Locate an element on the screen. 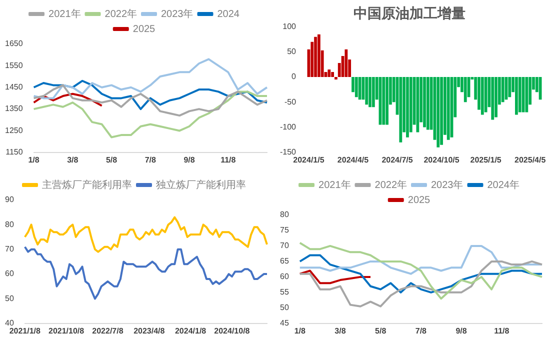 This screenshot has width=550, height=341. y-tick-label: 100 is located at coordinates (289, 27).